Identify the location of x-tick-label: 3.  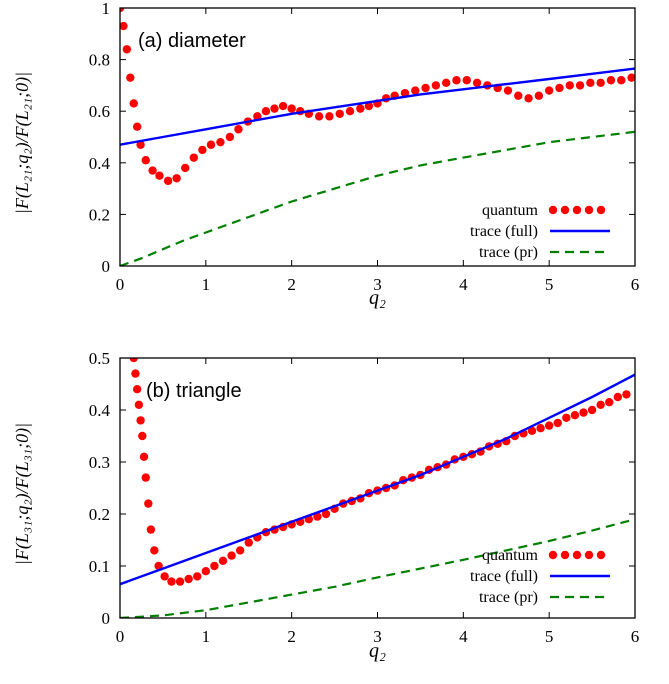
(377, 284).